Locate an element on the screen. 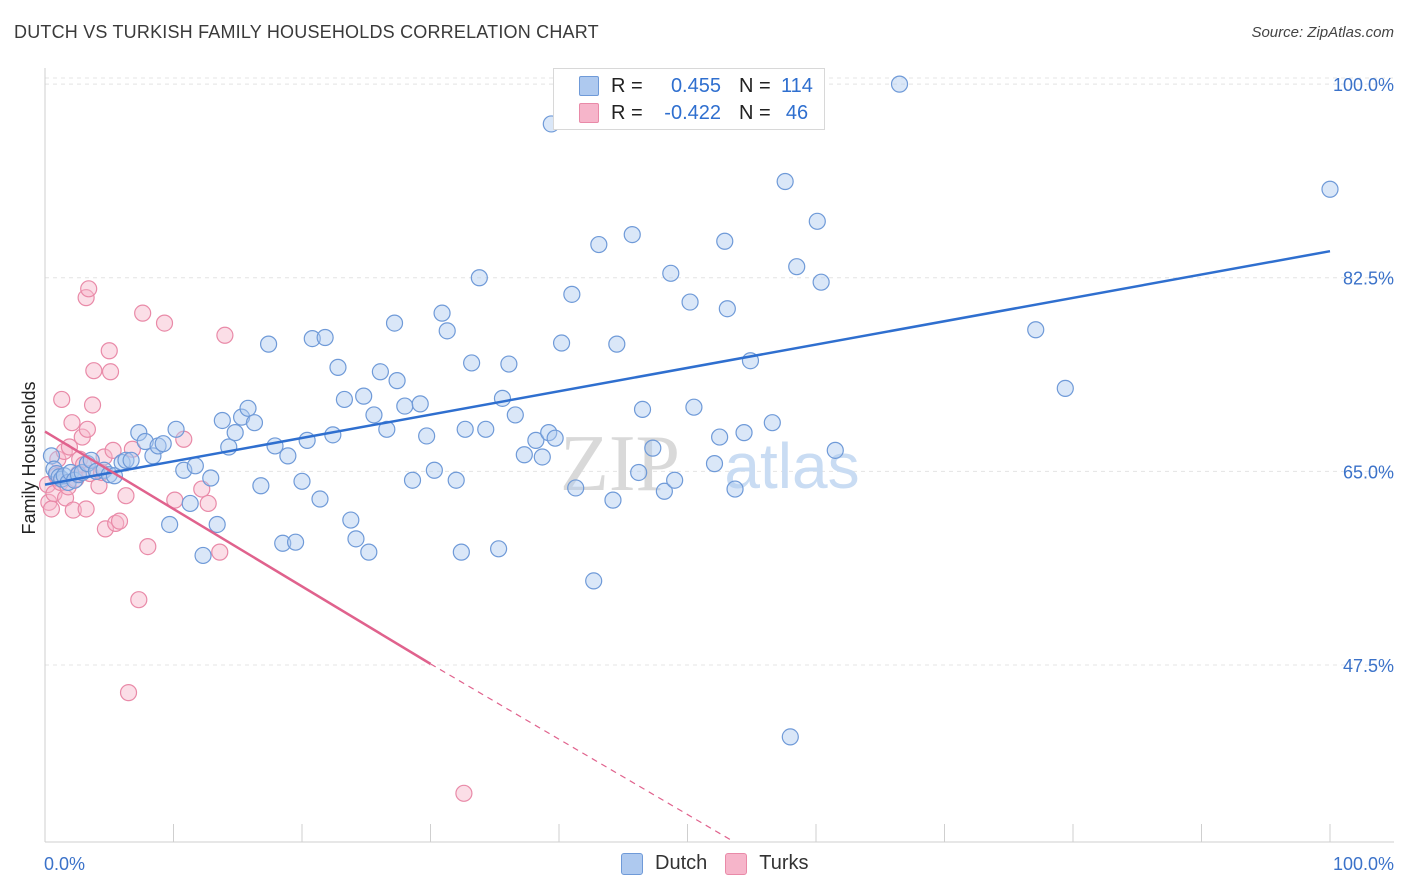 The height and width of the screenshot is (892, 1406). legend-item-turks: Turks is located at coordinates (767, 863).